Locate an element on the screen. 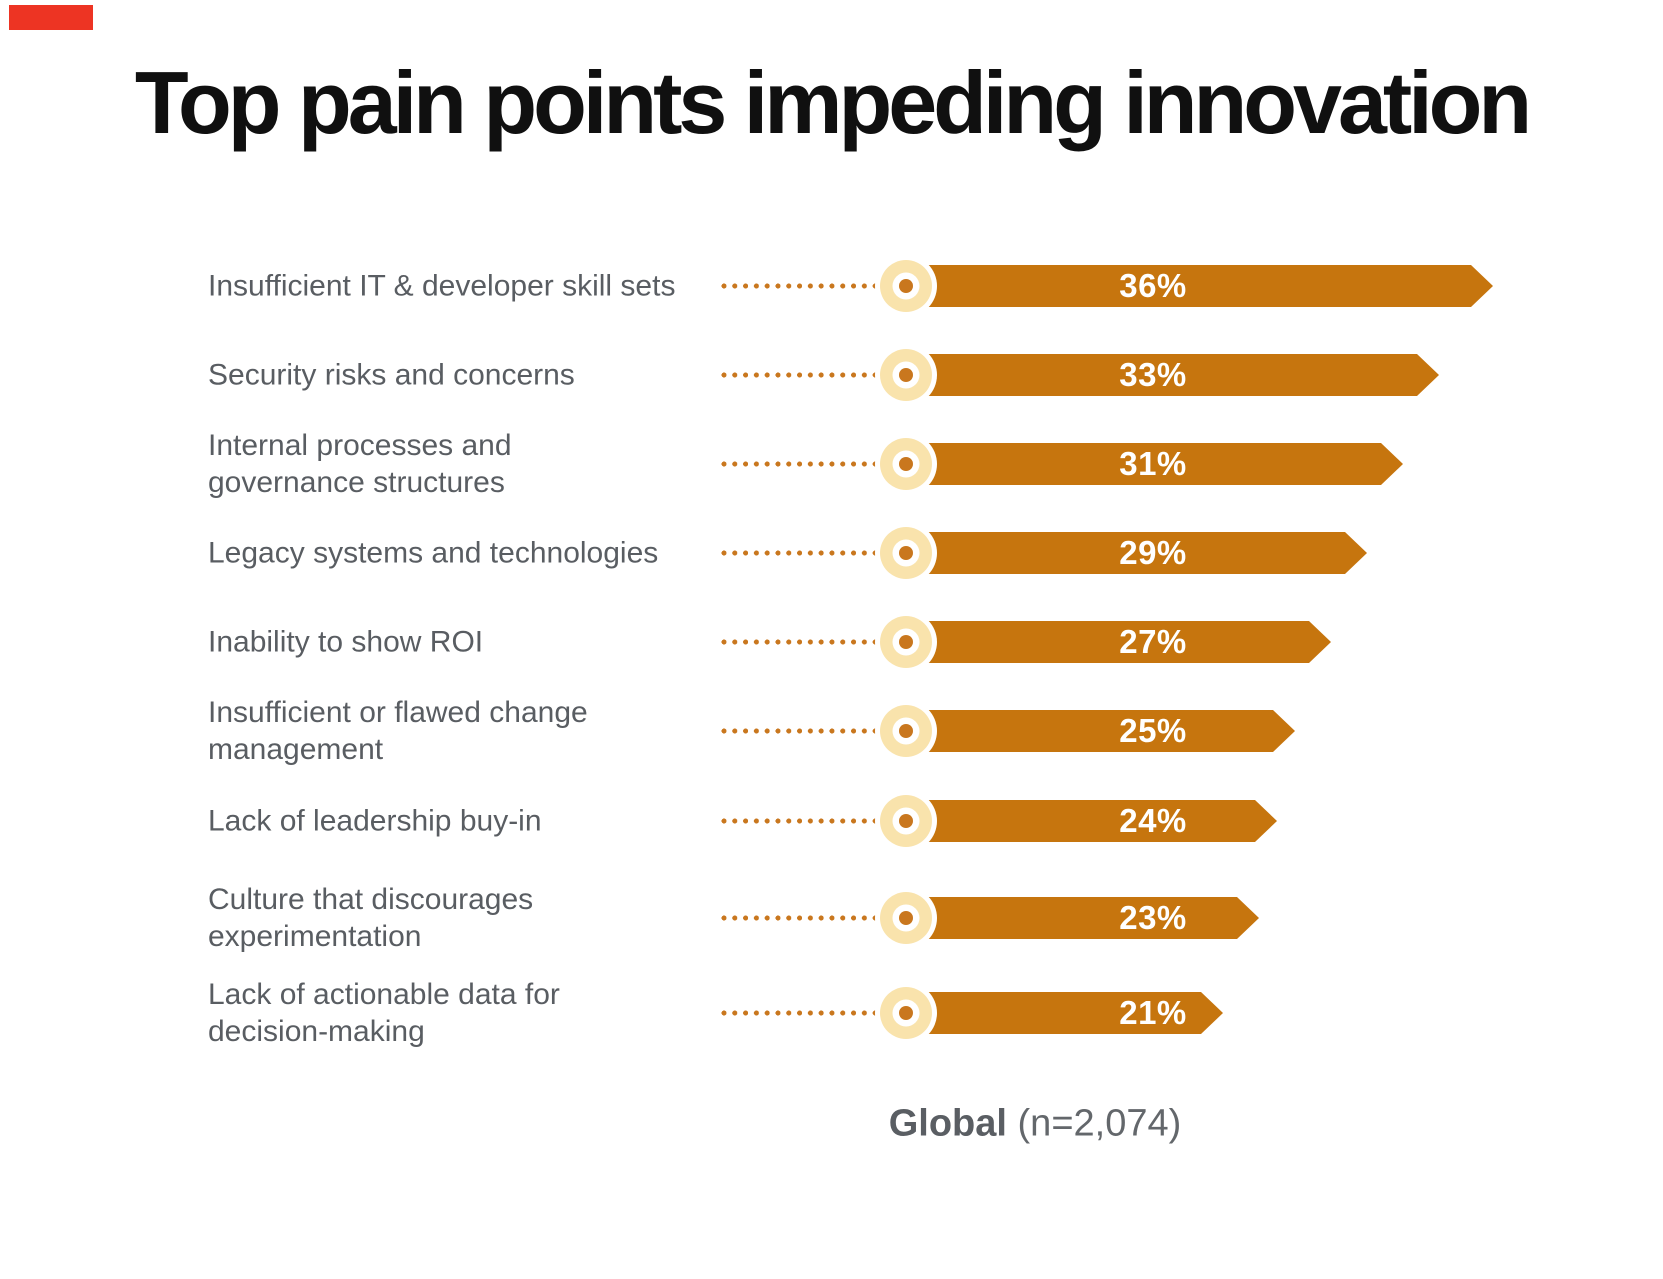  value-label: 23% is located at coordinates (1153, 917).